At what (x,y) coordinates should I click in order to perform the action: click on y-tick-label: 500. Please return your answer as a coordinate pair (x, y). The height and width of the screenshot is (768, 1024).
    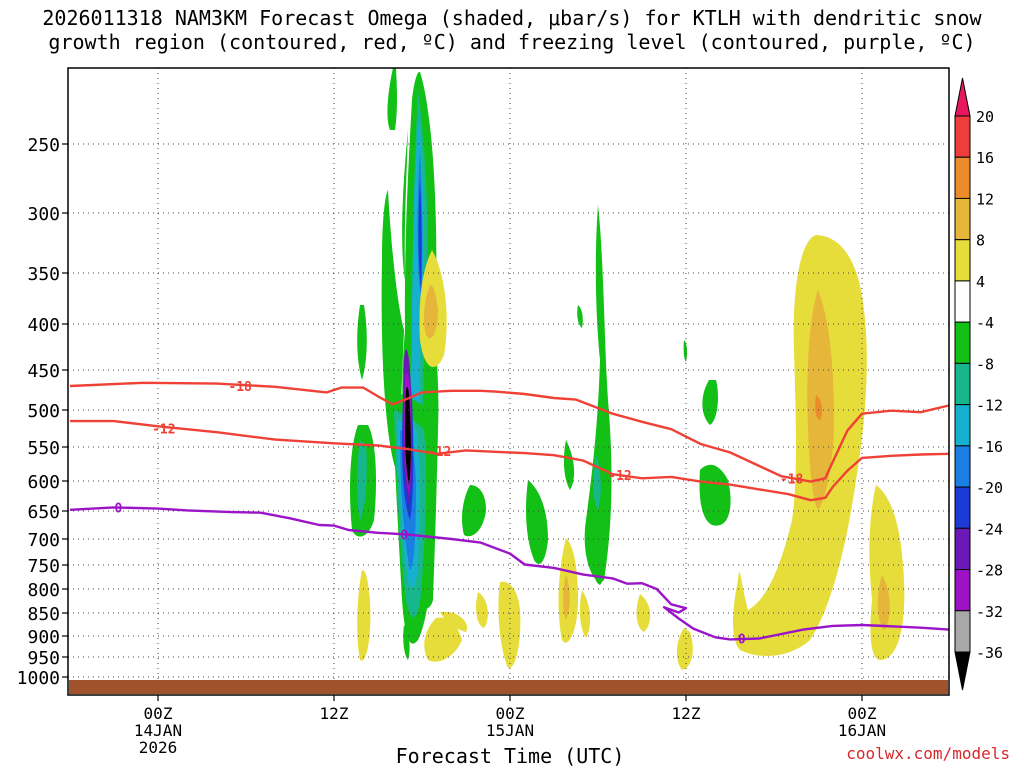
    Looking at the image, I should click on (43, 411).